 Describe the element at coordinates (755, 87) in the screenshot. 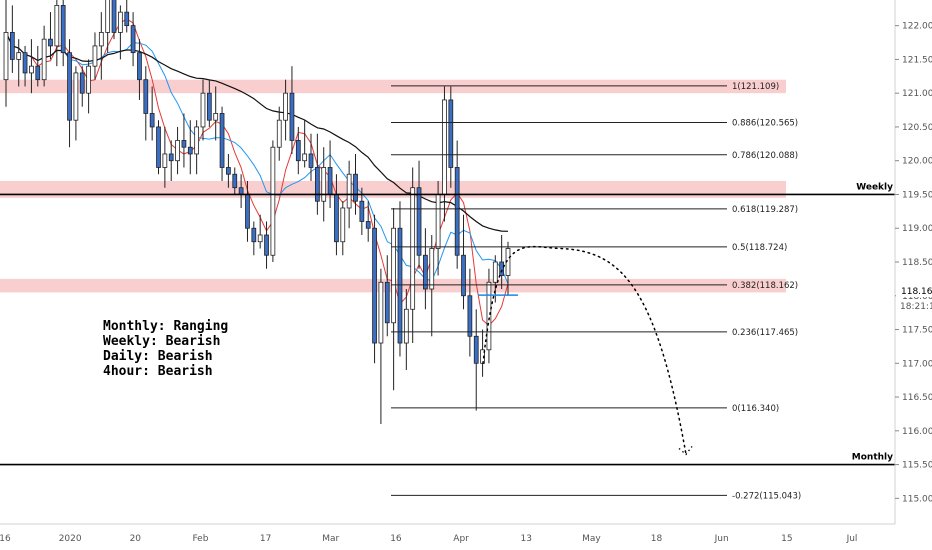

I see `fib-level-label: 1(121.109)` at that location.